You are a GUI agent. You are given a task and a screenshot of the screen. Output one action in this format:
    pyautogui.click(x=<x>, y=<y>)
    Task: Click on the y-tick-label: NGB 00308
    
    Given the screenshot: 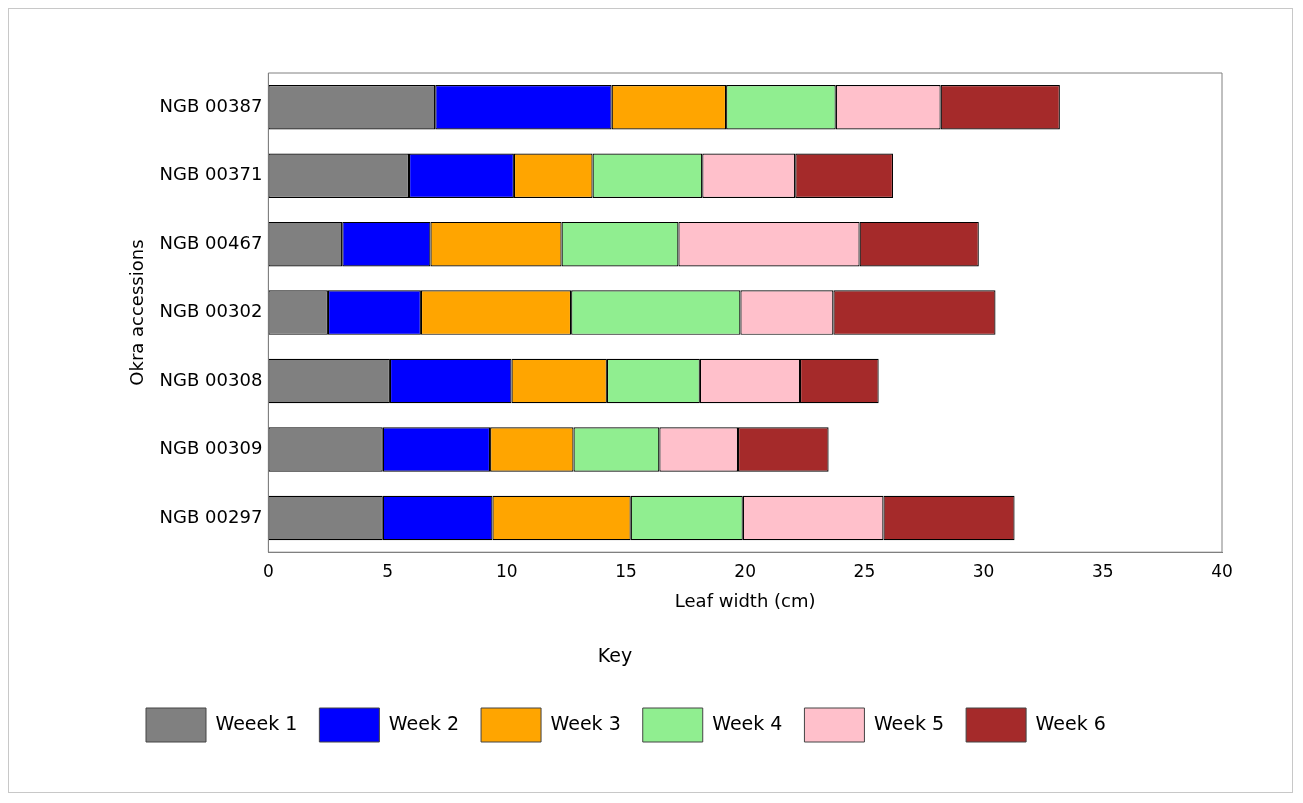 What is the action you would take?
    pyautogui.click(x=211, y=379)
    